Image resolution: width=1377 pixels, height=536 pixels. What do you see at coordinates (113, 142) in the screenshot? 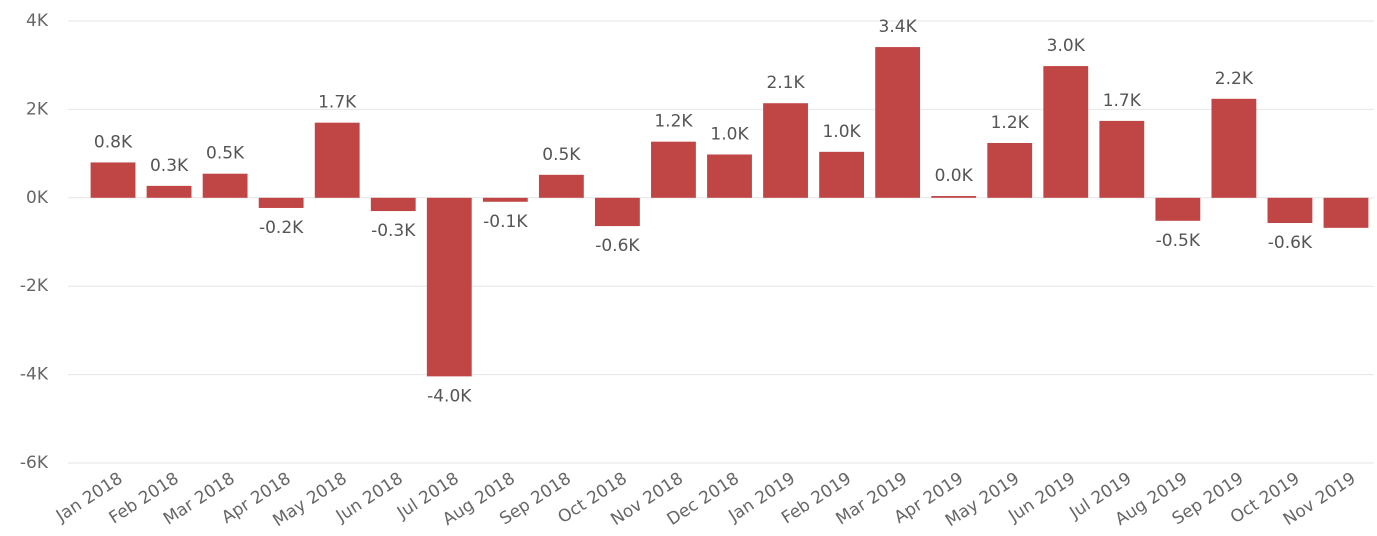
I see `data-label: 0.8K` at bounding box center [113, 142].